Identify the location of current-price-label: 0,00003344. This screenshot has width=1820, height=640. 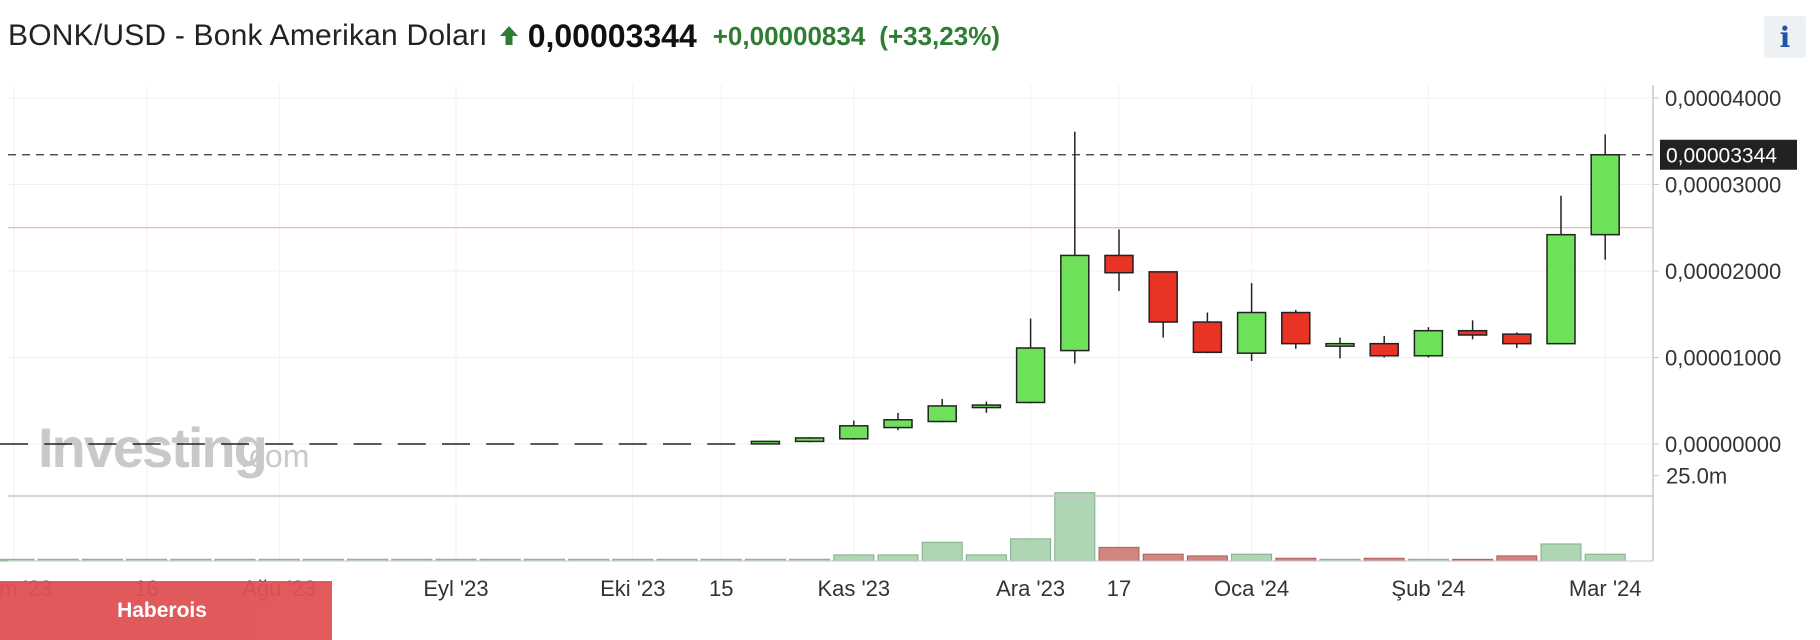
(1721, 156).